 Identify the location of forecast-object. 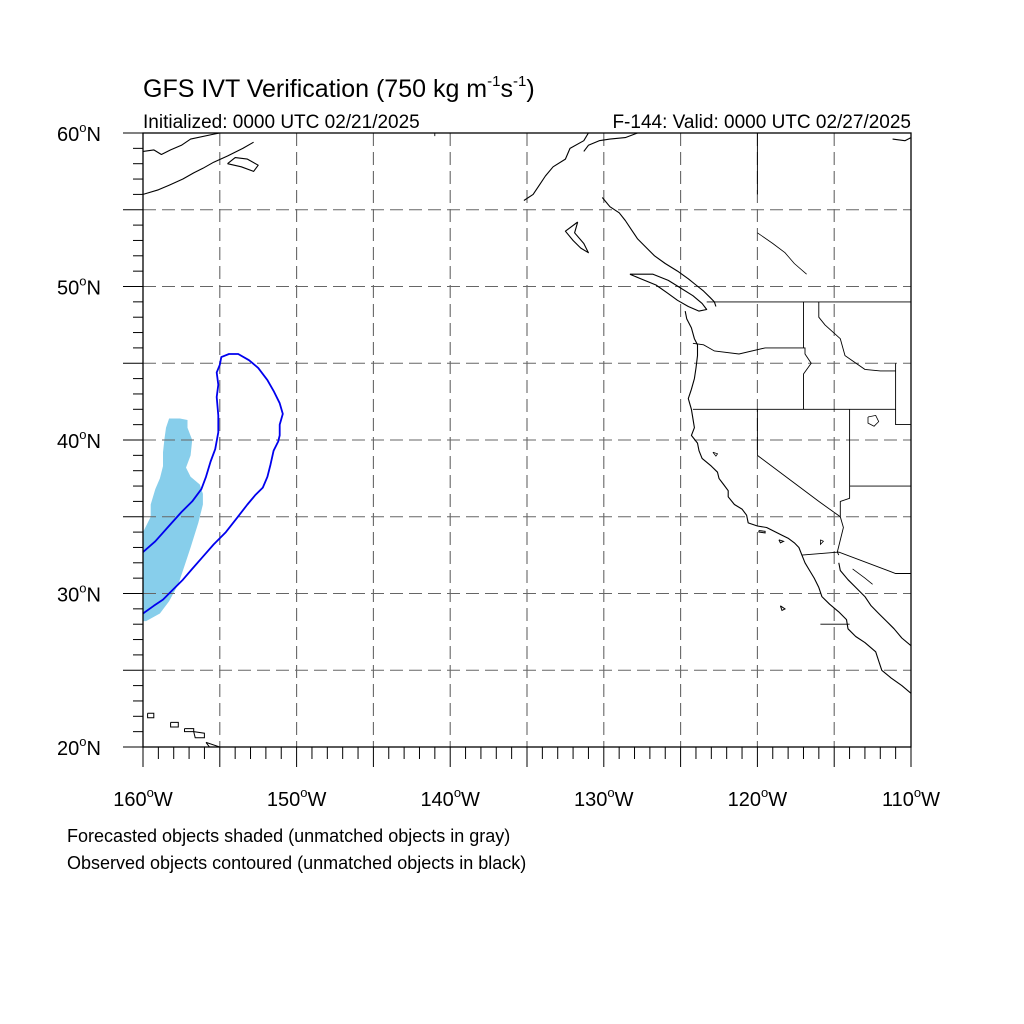
(173, 520).